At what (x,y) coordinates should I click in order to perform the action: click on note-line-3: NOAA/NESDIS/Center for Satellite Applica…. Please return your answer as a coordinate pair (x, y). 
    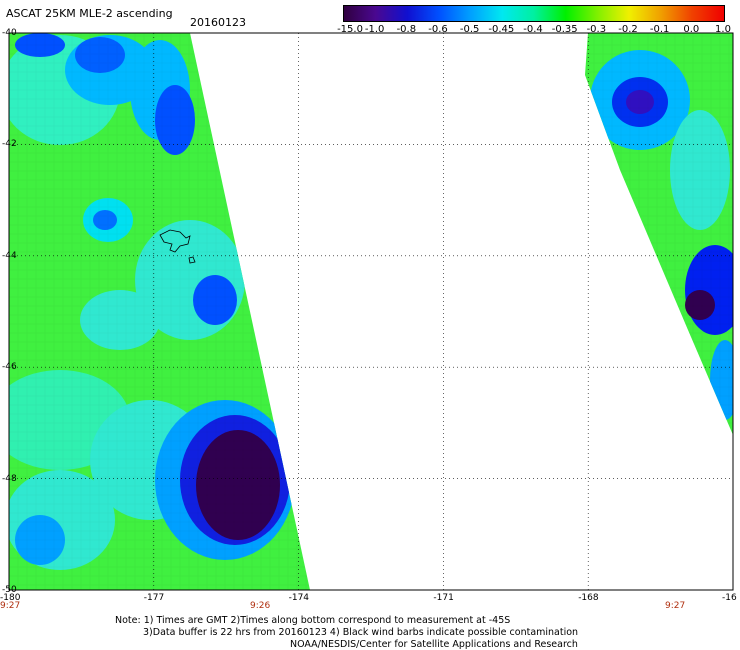
    Looking at the image, I should click on (434, 644).